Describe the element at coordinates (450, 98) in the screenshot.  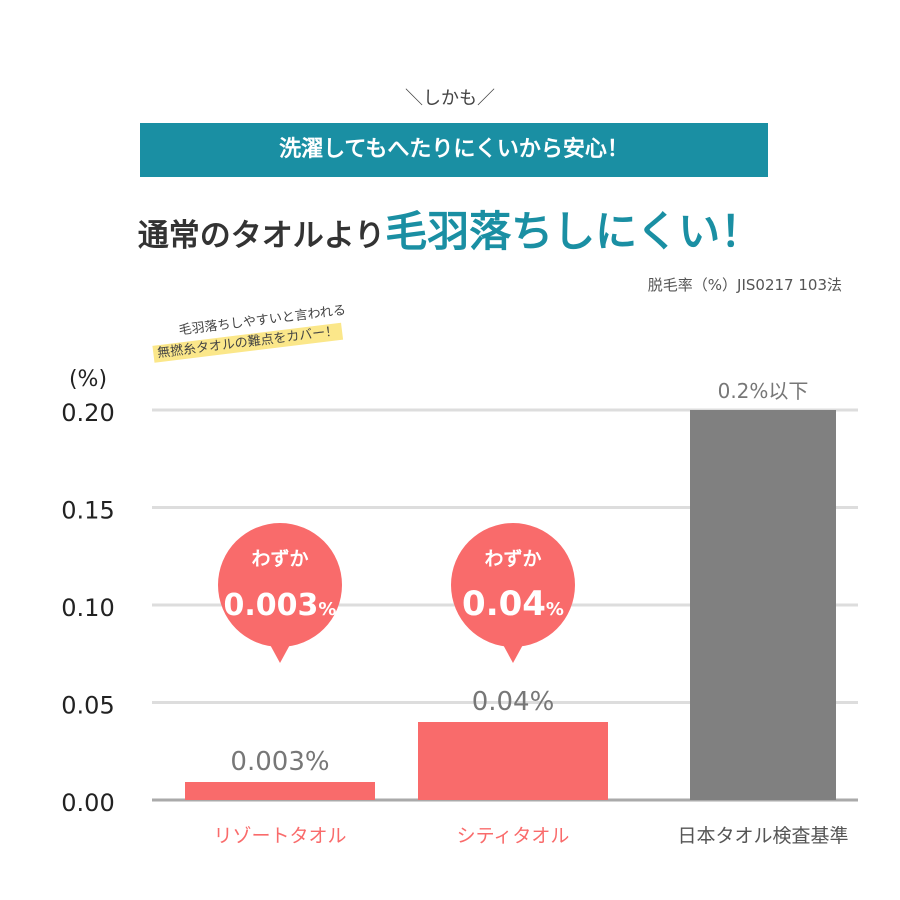
I see `lead-text: ＼しかも／` at that location.